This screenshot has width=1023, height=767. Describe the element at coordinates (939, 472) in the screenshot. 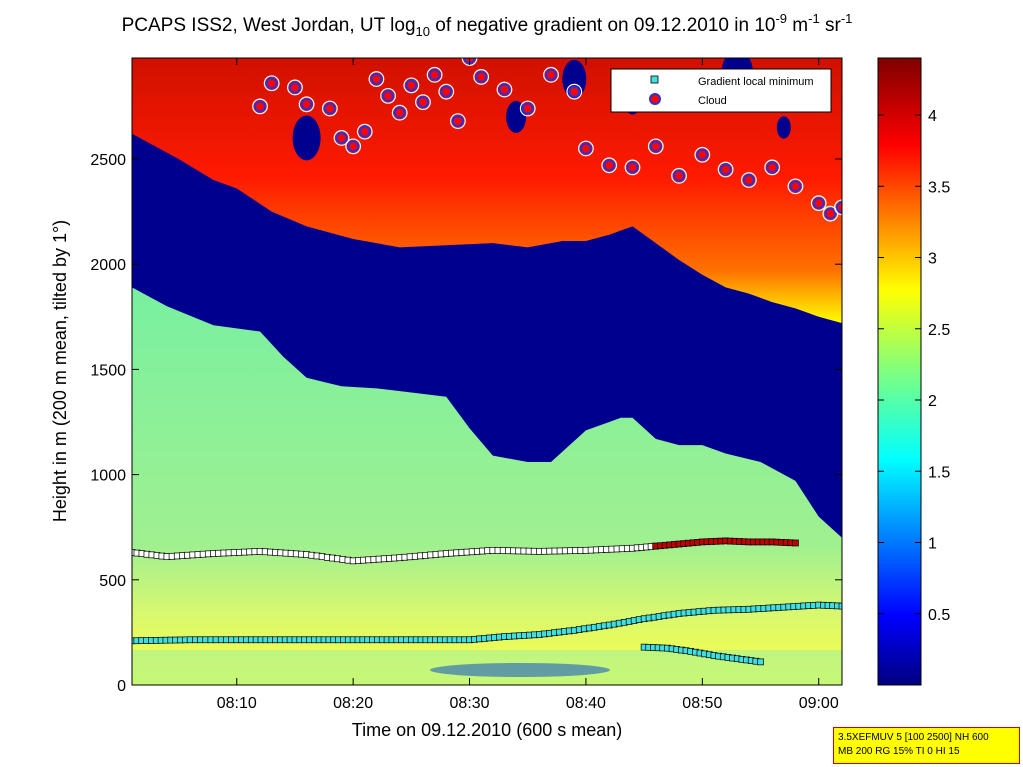

I see `colorbar-tick-label: 1.5` at that location.